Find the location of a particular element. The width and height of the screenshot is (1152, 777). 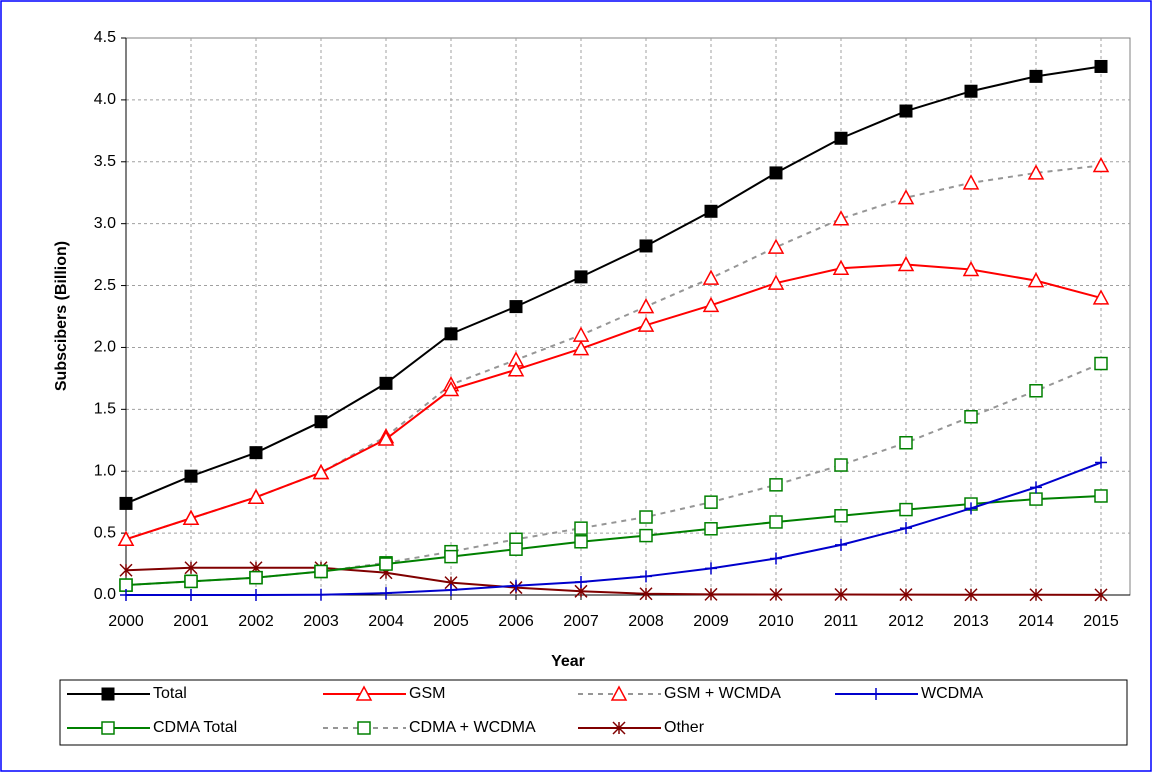

x-tick-label: 2004 is located at coordinates (386, 621).